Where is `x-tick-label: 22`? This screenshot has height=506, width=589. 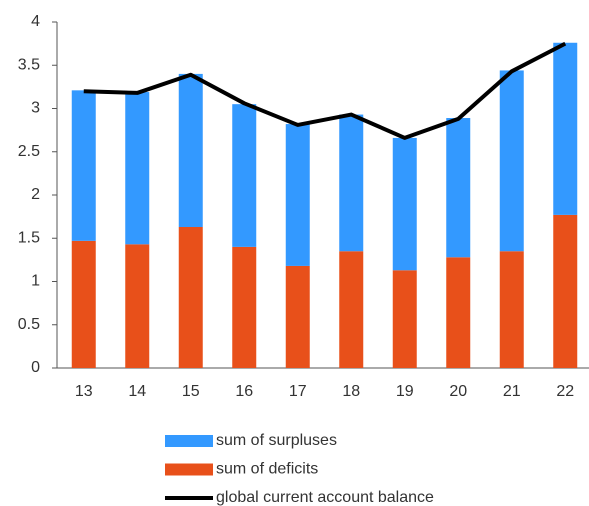 x-tick-label: 22 is located at coordinates (565, 391).